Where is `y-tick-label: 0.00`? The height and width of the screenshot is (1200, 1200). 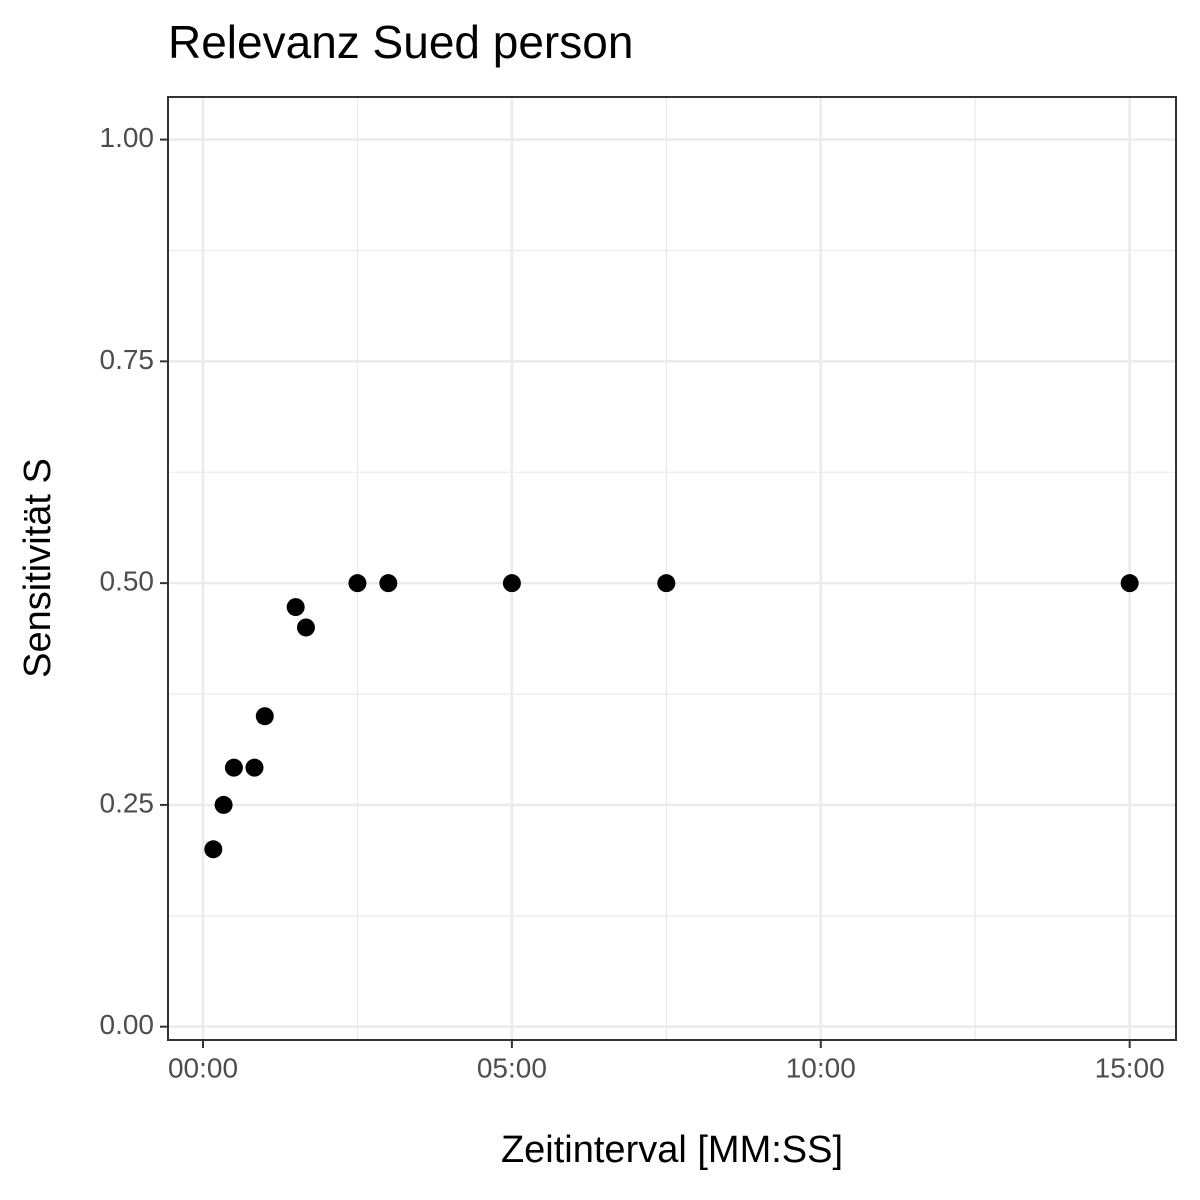
y-tick-label: 0.00 is located at coordinates (127, 1024).